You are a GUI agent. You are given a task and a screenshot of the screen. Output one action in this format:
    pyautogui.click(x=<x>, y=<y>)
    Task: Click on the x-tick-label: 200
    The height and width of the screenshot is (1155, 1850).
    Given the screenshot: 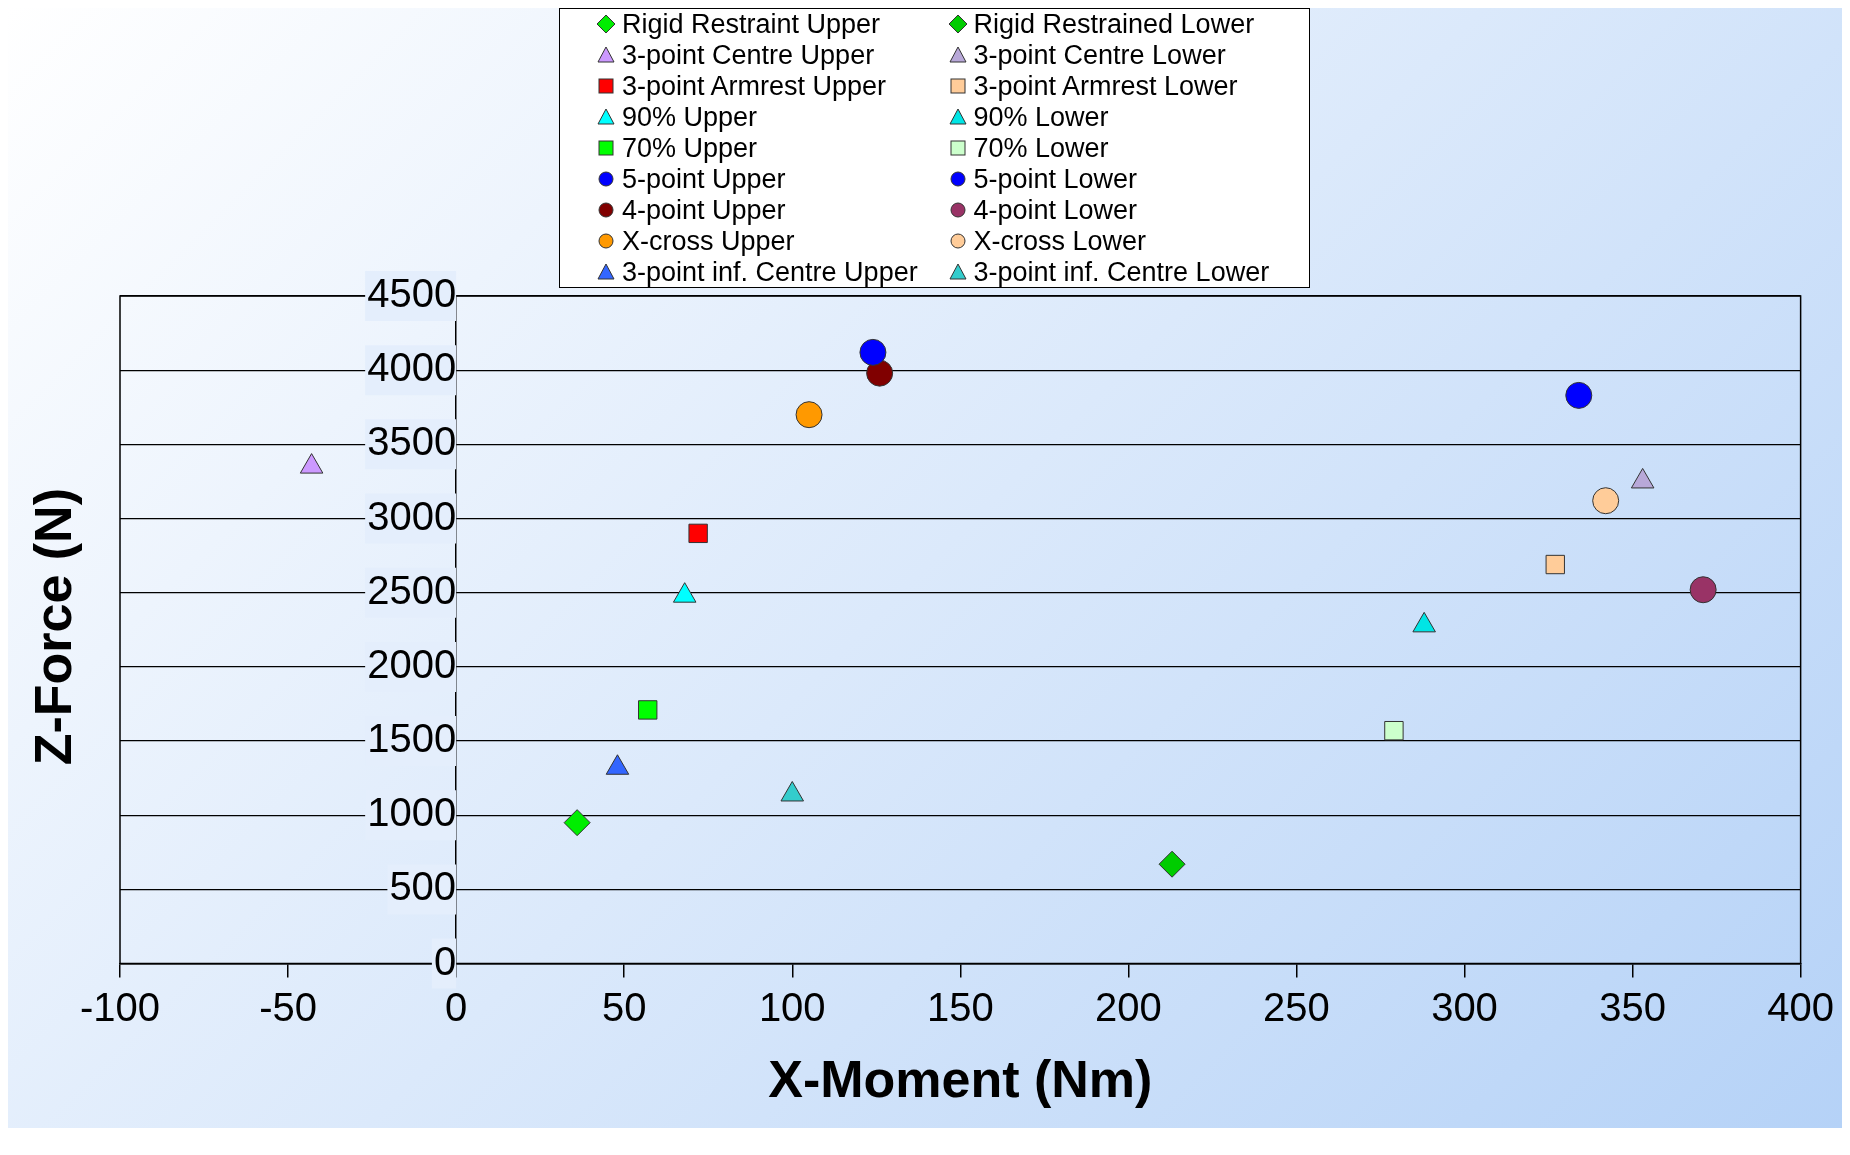 What is the action you would take?
    pyautogui.click(x=1128, y=1006)
    